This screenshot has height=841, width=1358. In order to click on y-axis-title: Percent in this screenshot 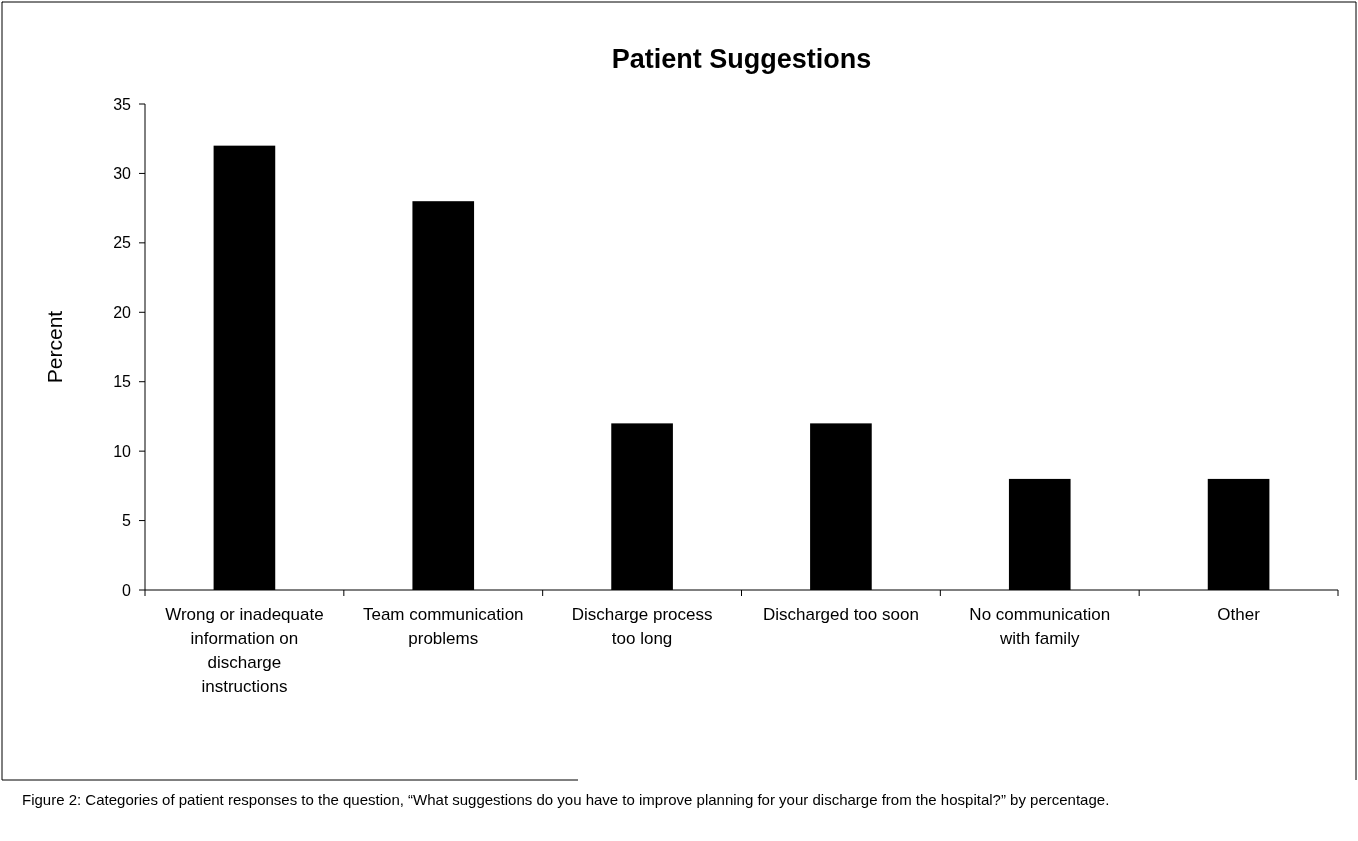, I will do `click(54, 347)`.